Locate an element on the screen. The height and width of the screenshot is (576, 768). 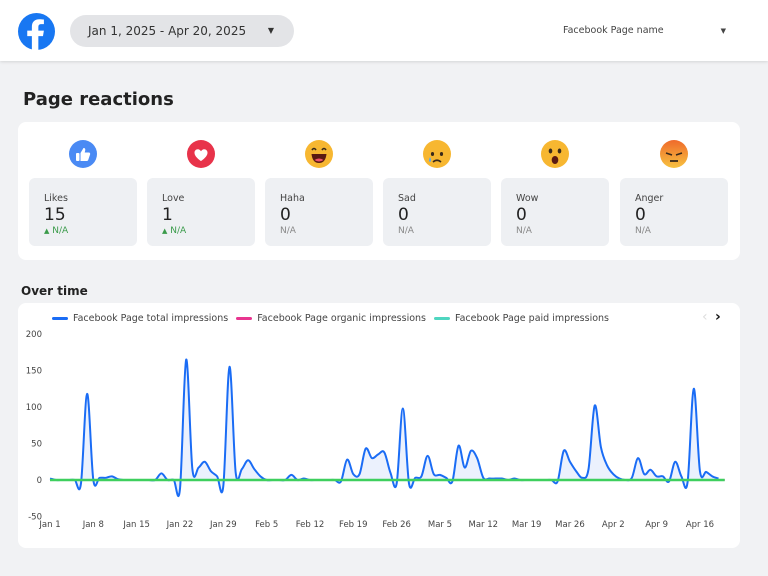
page-name-label: Facebook Page name is located at coordinates (613, 30).